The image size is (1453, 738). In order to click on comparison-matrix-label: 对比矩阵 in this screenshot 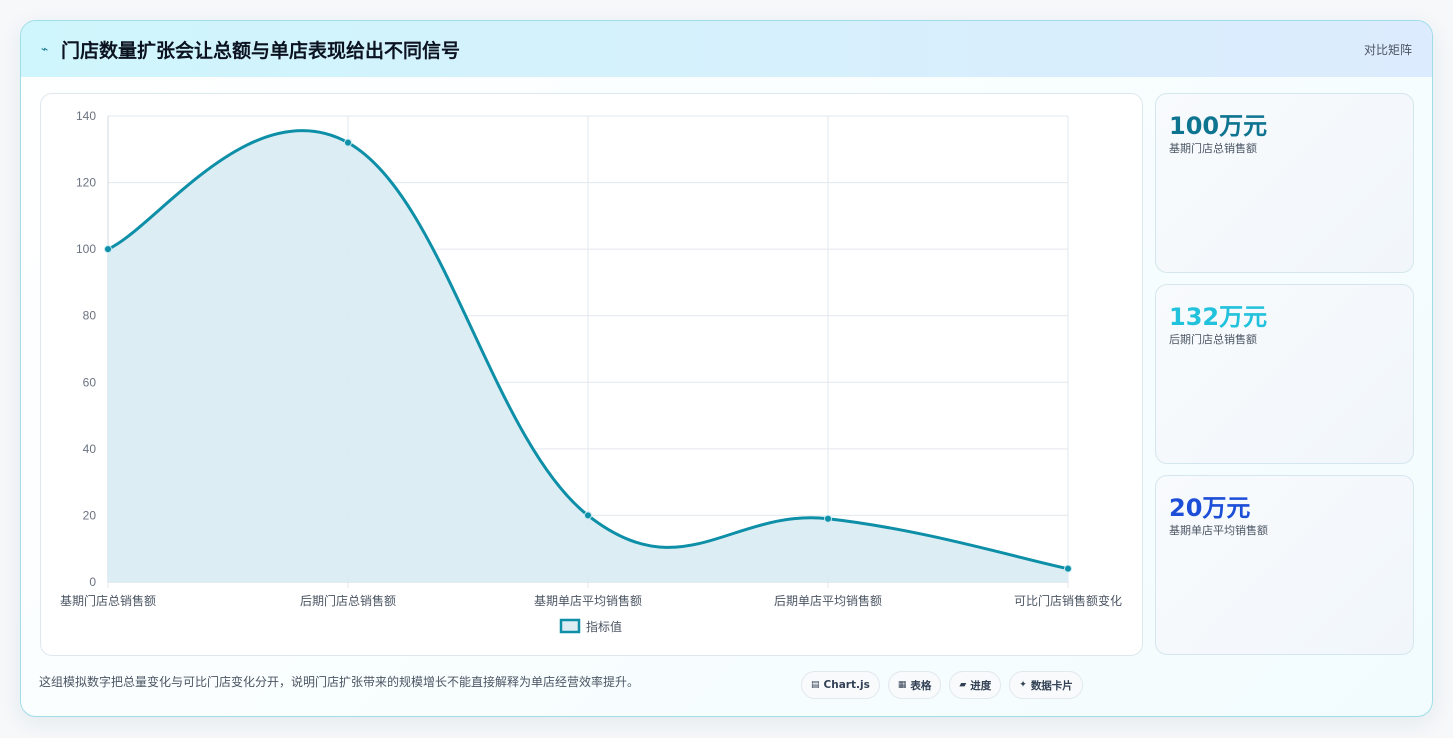, I will do `click(1387, 50)`.